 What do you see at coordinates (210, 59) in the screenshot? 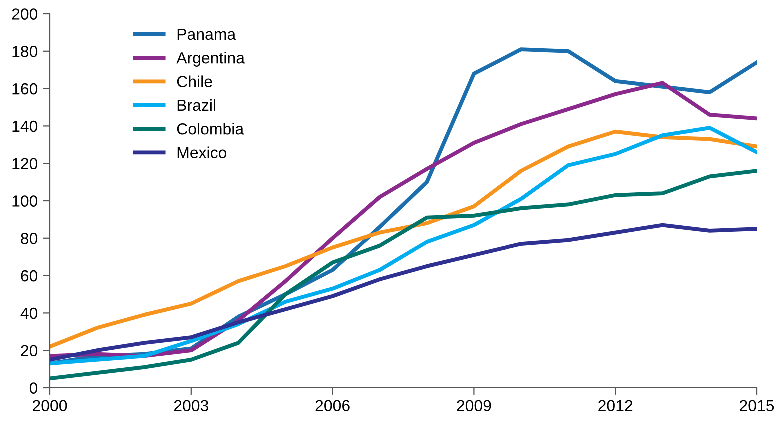
I see `legend-label: Argentina` at bounding box center [210, 59].